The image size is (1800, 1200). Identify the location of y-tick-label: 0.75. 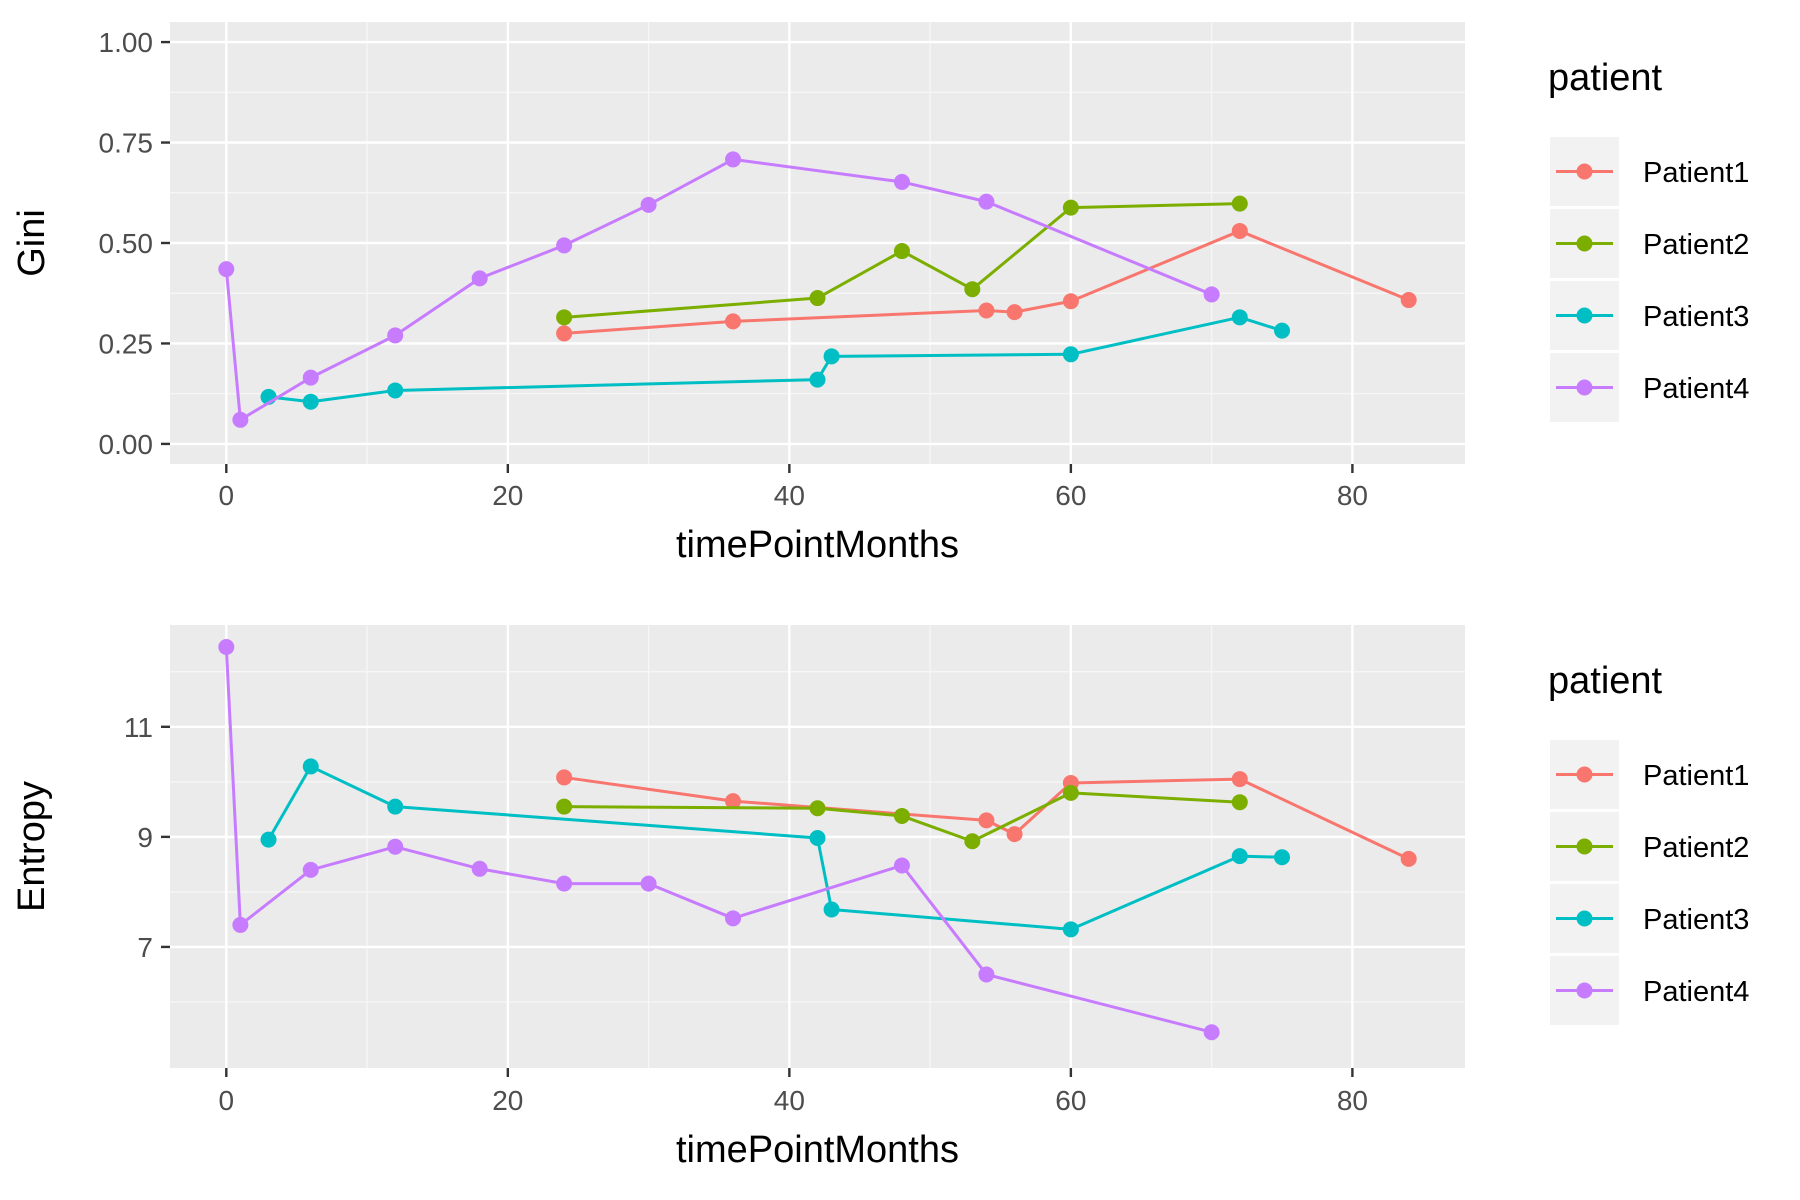
(126, 143).